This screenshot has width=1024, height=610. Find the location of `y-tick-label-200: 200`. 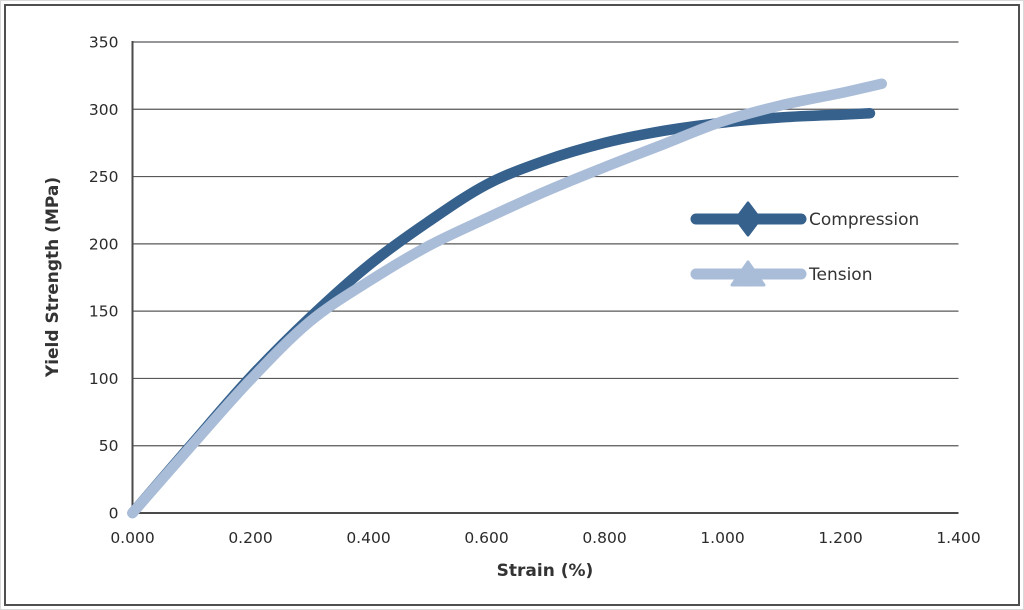

y-tick-label-200: 200 is located at coordinates (104, 244).